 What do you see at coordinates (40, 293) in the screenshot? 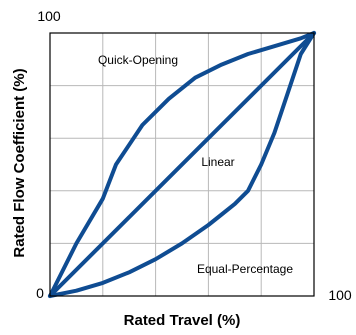
I see `origin-tick: 0` at bounding box center [40, 293].